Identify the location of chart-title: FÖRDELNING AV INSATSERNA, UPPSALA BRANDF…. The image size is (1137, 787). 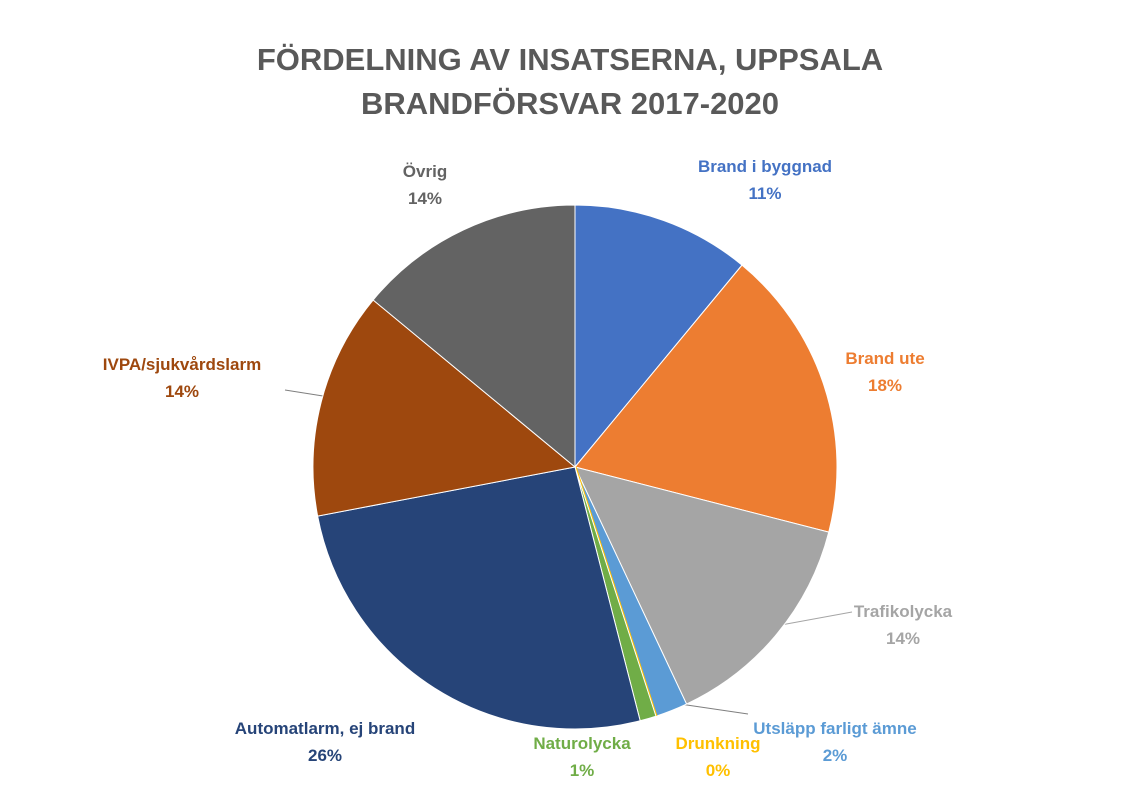
(570, 81).